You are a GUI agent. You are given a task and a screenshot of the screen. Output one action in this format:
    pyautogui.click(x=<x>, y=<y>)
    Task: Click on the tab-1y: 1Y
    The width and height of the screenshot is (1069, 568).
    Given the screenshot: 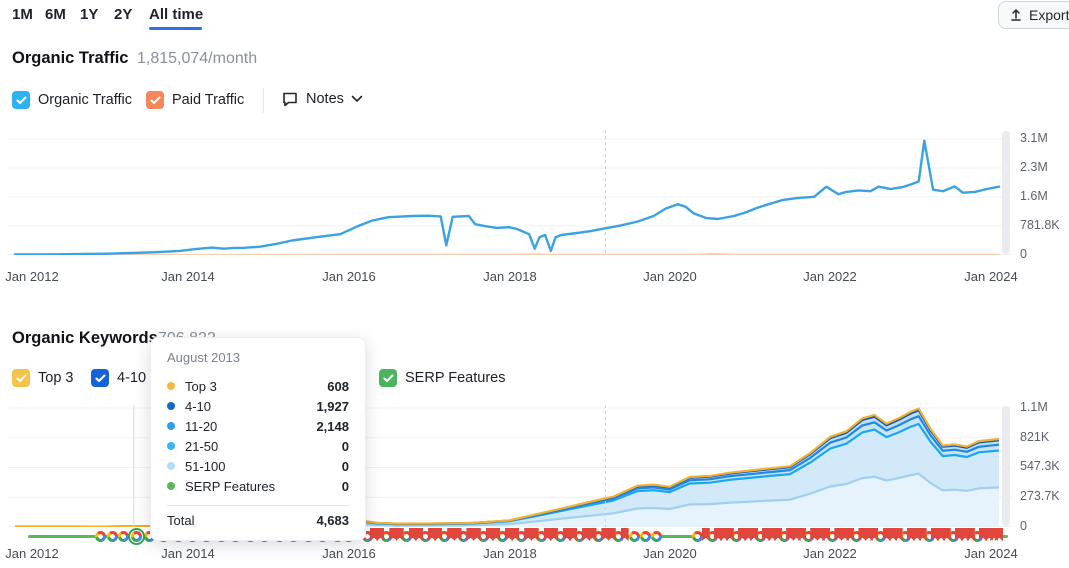 What is the action you would take?
    pyautogui.click(x=89, y=14)
    